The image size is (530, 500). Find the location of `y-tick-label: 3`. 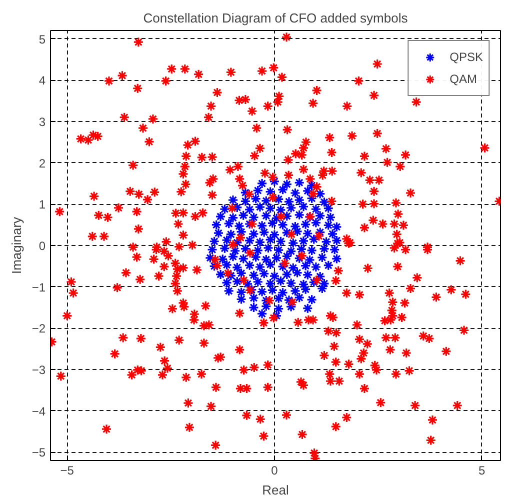

y-tick-label: 3 is located at coordinates (42, 121).